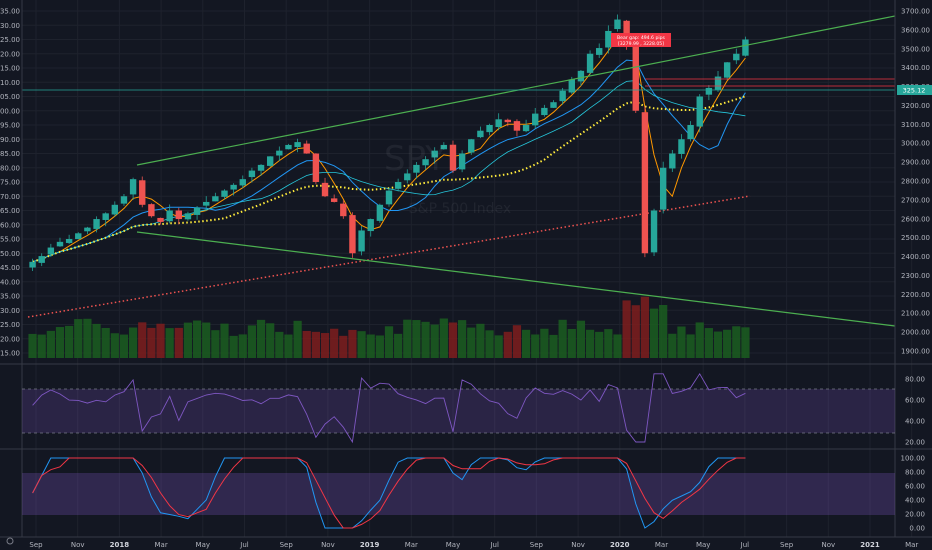  I want to click on watermark-subtitle: S&P 500 Index, so click(460, 209).